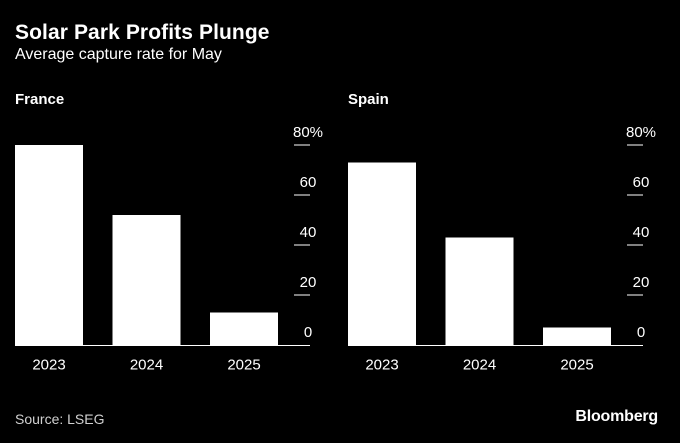  I want to click on france-panel-title: France, so click(39, 99).